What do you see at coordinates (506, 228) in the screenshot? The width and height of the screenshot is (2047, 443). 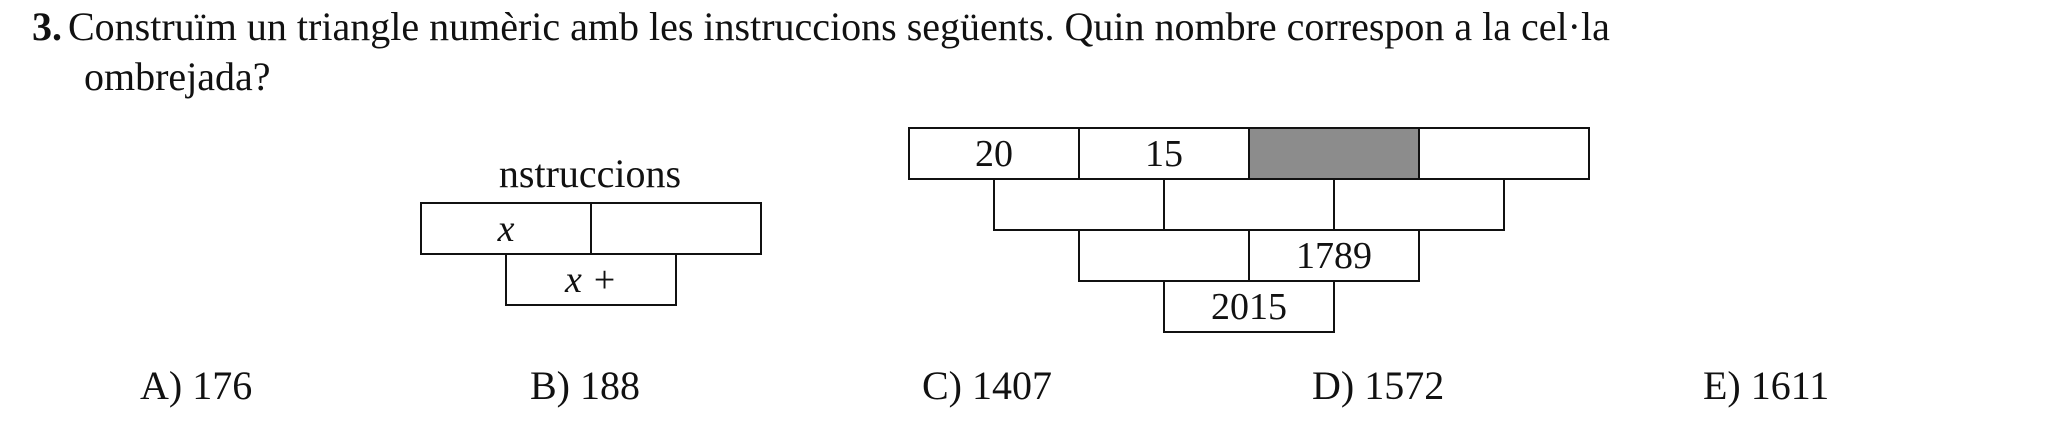 I see `instruction-cell-top-left: x` at bounding box center [506, 228].